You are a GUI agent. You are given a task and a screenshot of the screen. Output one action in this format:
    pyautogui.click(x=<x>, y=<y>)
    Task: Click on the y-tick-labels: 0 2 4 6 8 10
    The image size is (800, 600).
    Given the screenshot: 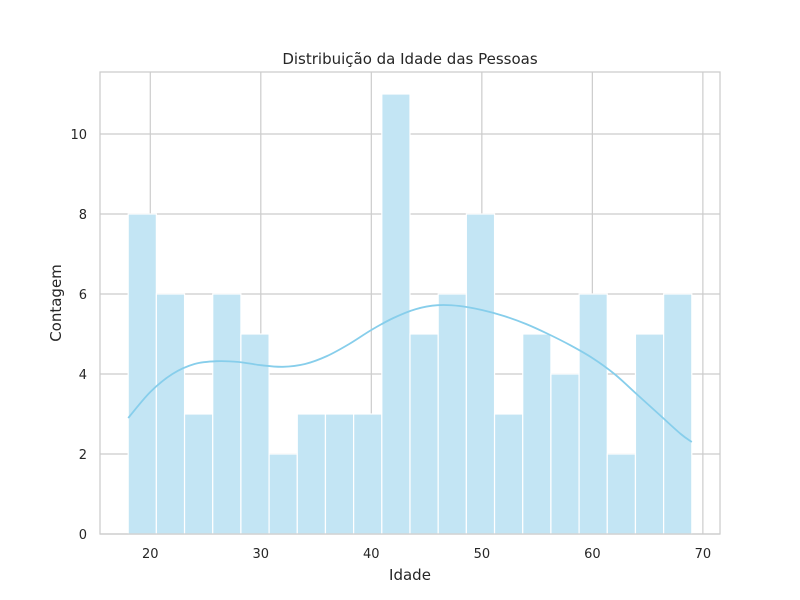 What is the action you would take?
    pyautogui.click(x=78, y=335)
    